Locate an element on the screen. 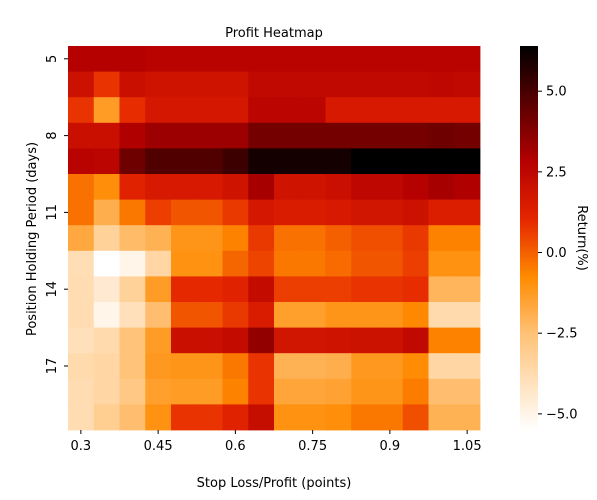 The height and width of the screenshot is (500, 597). y-tick-label: 5 is located at coordinates (52, 59).